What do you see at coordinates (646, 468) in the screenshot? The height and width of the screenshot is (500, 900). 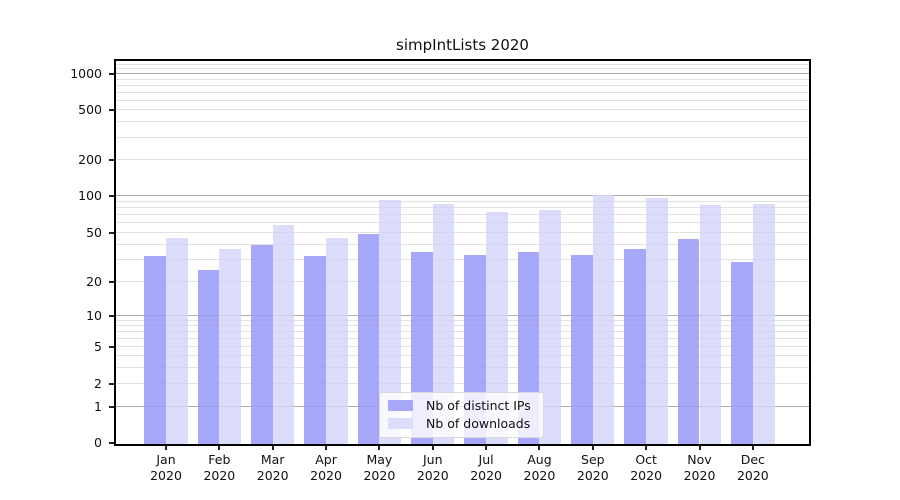 I see `x-tick-label-oct: Oct 2020` at bounding box center [646, 468].